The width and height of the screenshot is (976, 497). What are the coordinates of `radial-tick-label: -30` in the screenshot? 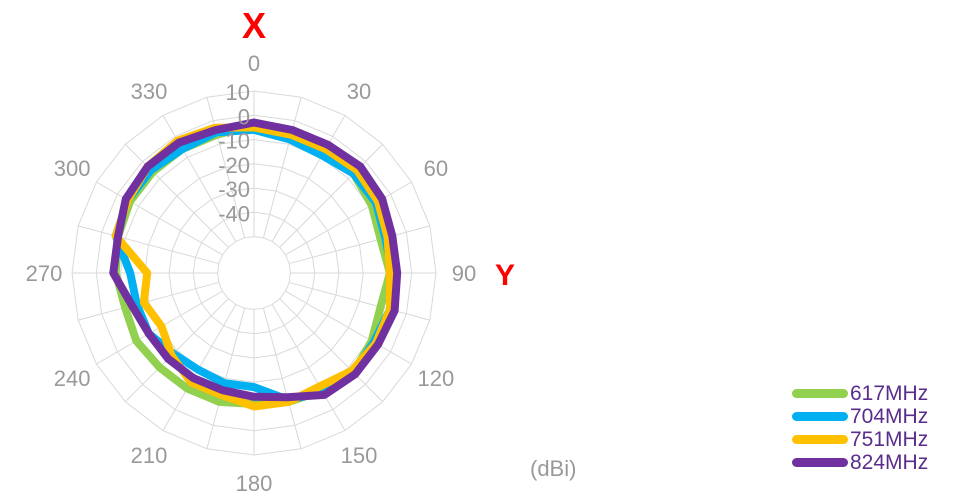 It's located at (234, 189).